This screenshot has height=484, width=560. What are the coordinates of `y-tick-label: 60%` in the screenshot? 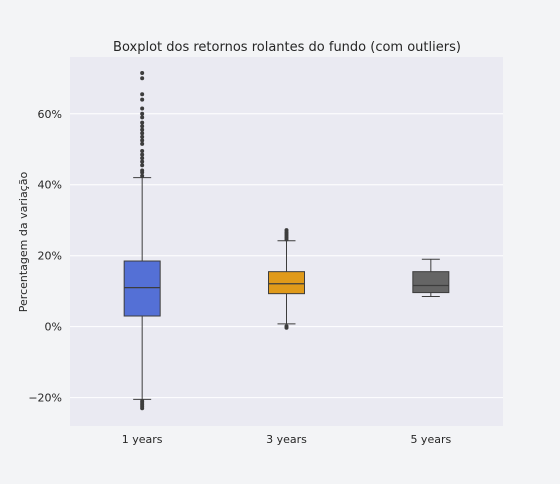 It's located at (50, 114).